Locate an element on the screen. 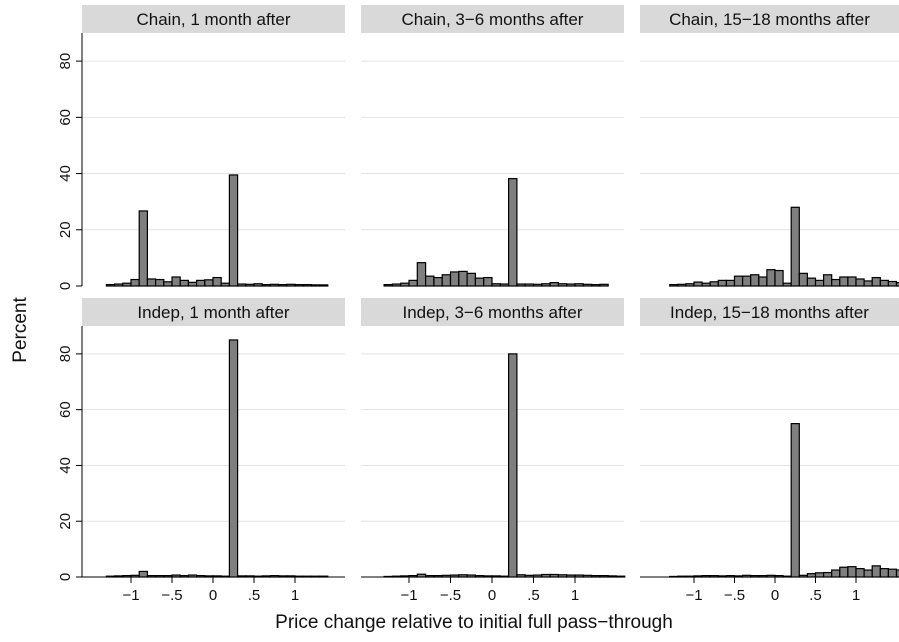 The height and width of the screenshot is (642, 899). panel: Chain, 3−6 months after is located at coordinates (492, 146).